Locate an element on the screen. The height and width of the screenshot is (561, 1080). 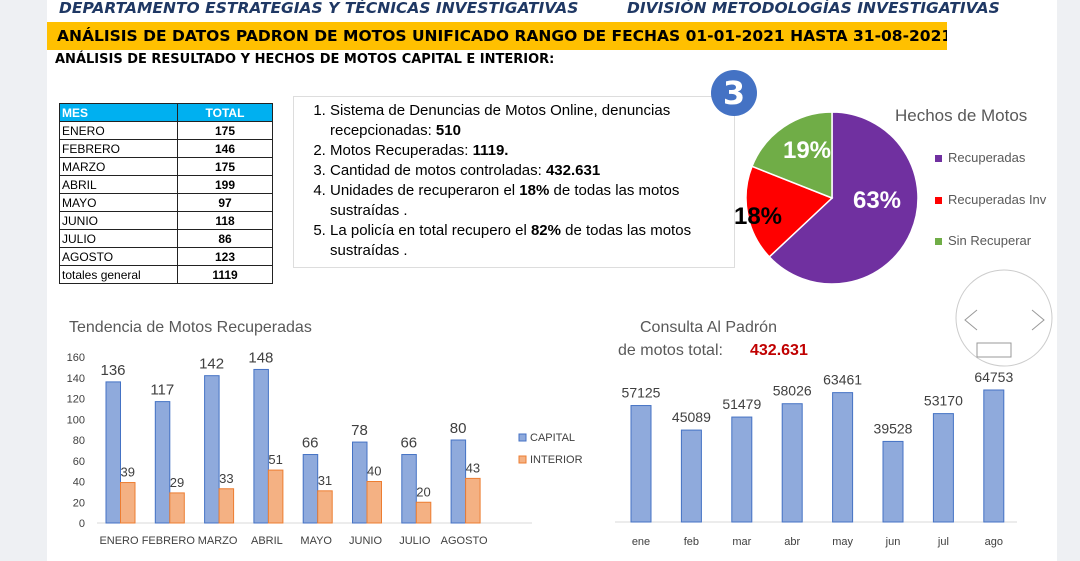
bar-data-label: 148 is located at coordinates (260, 357).